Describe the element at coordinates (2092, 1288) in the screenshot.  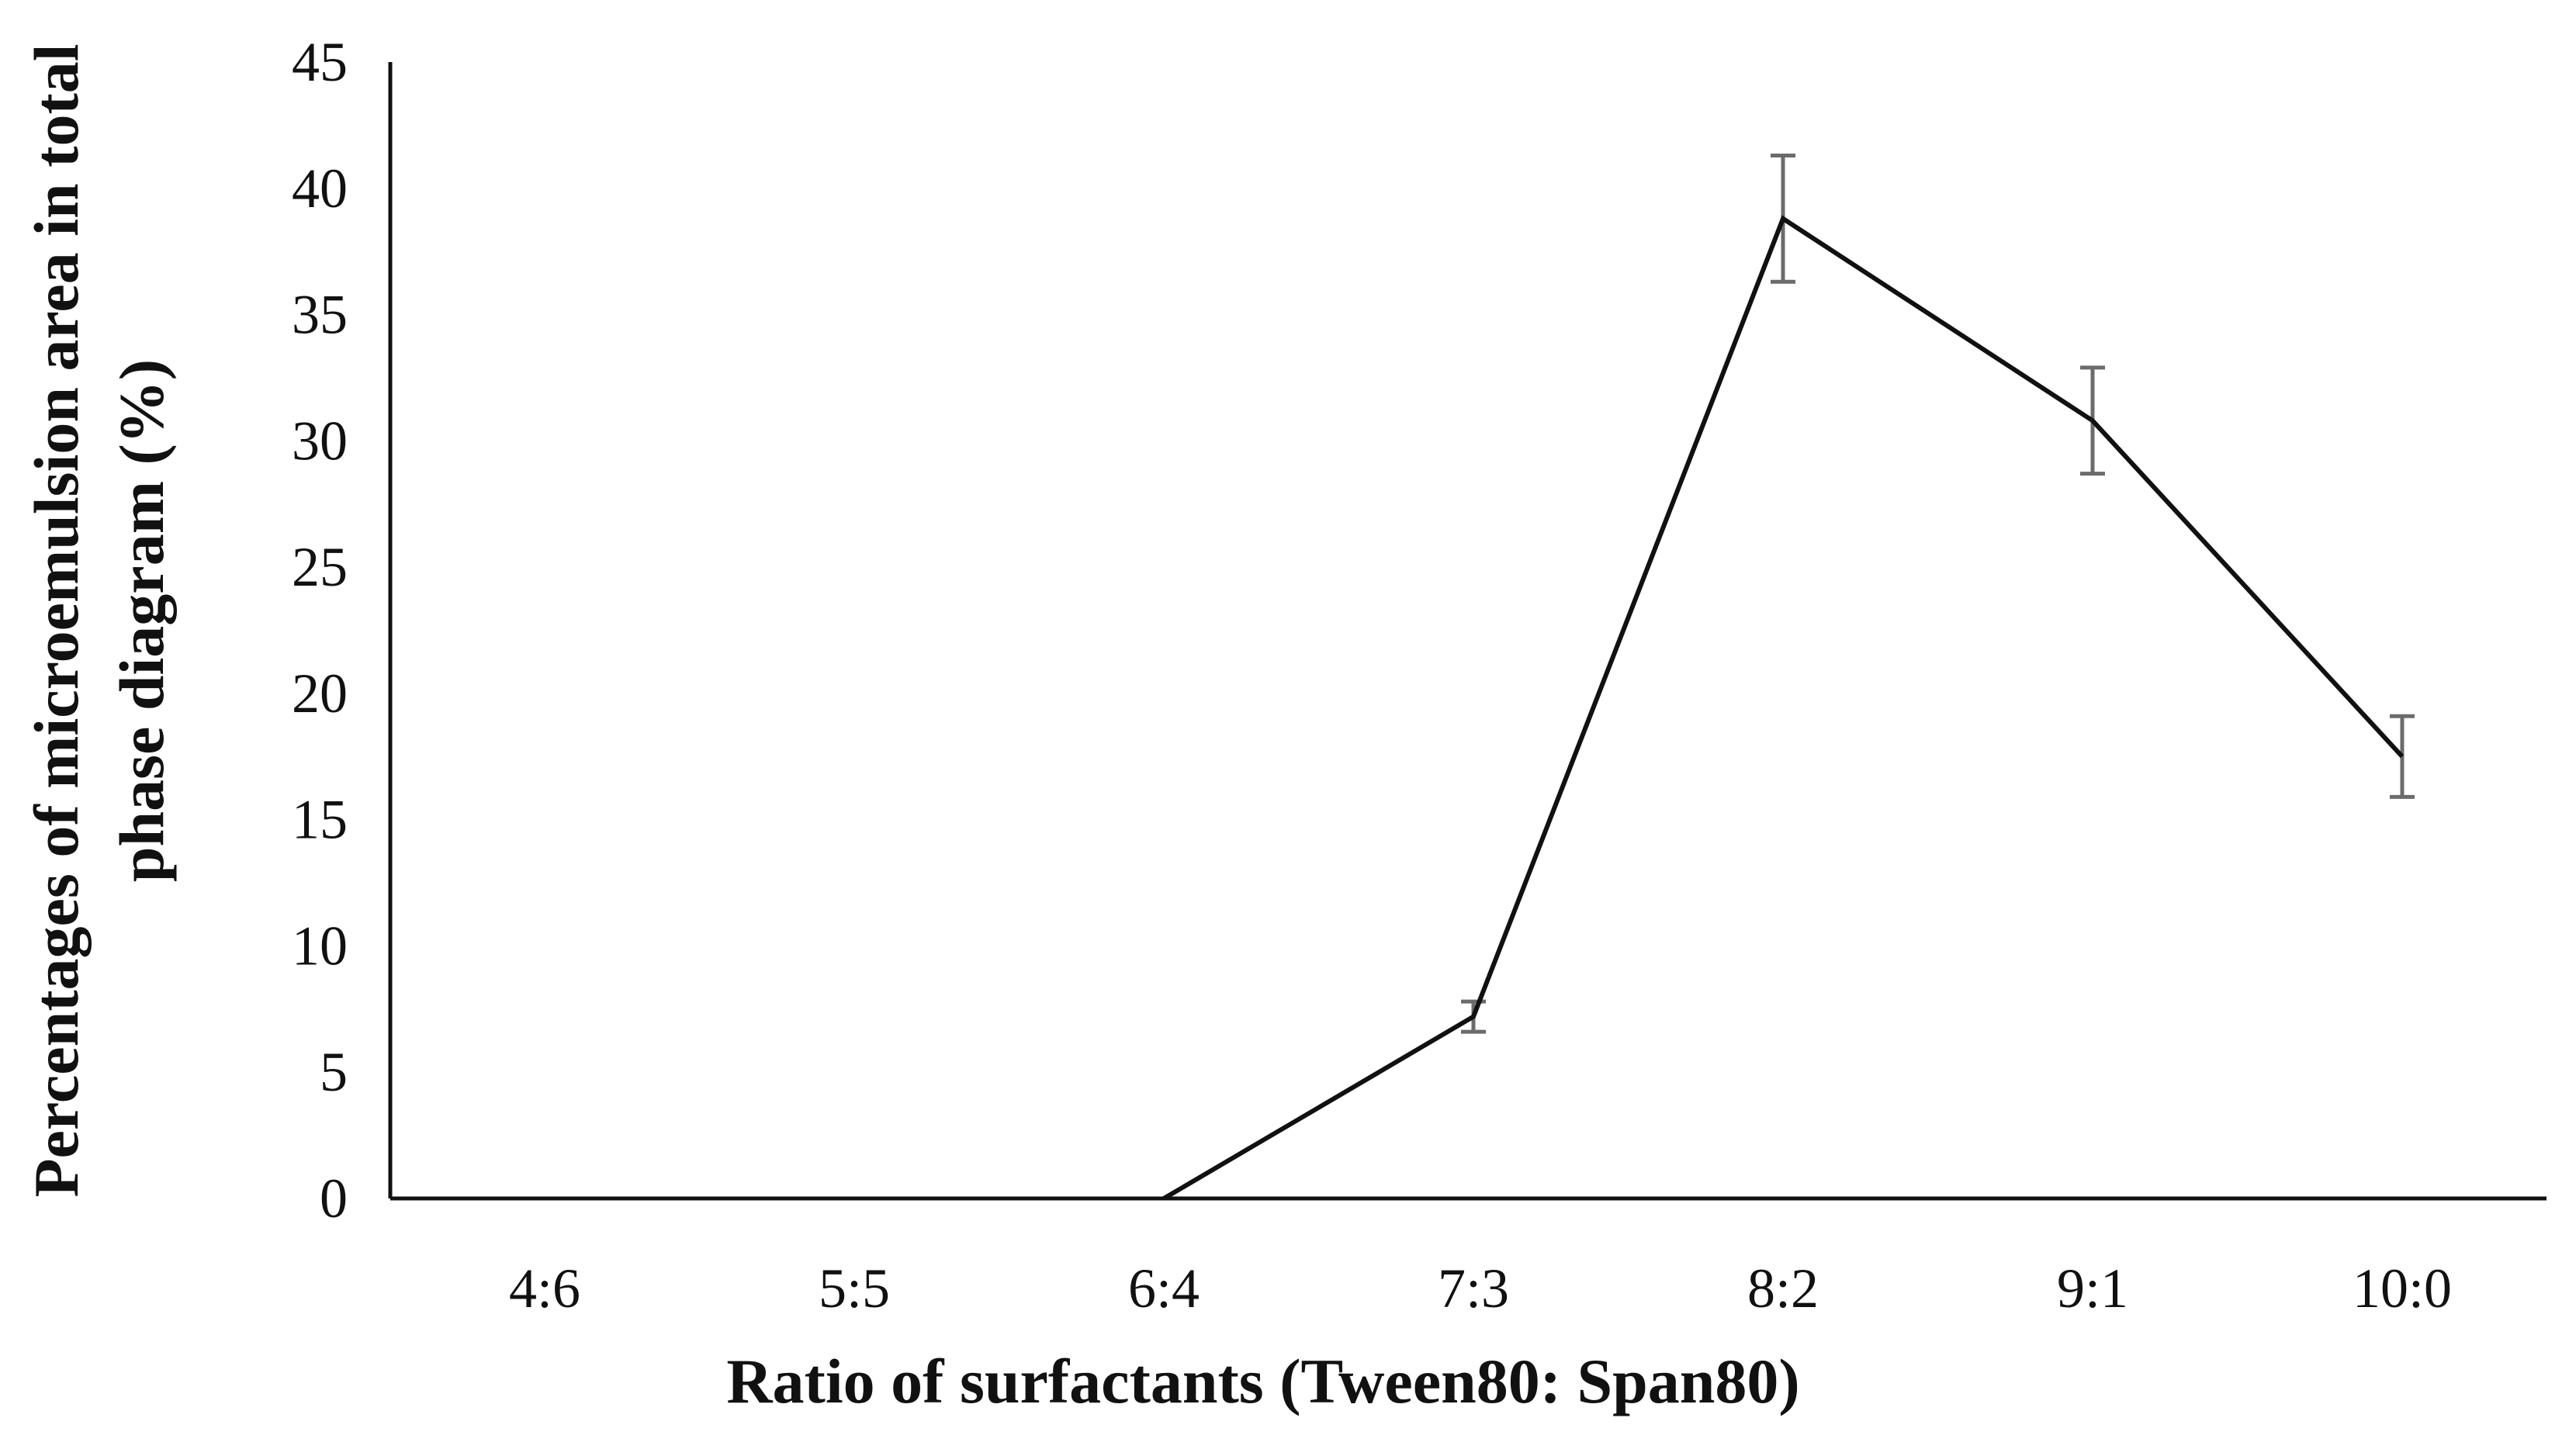
I see `x-tick-label: 9:1` at that location.